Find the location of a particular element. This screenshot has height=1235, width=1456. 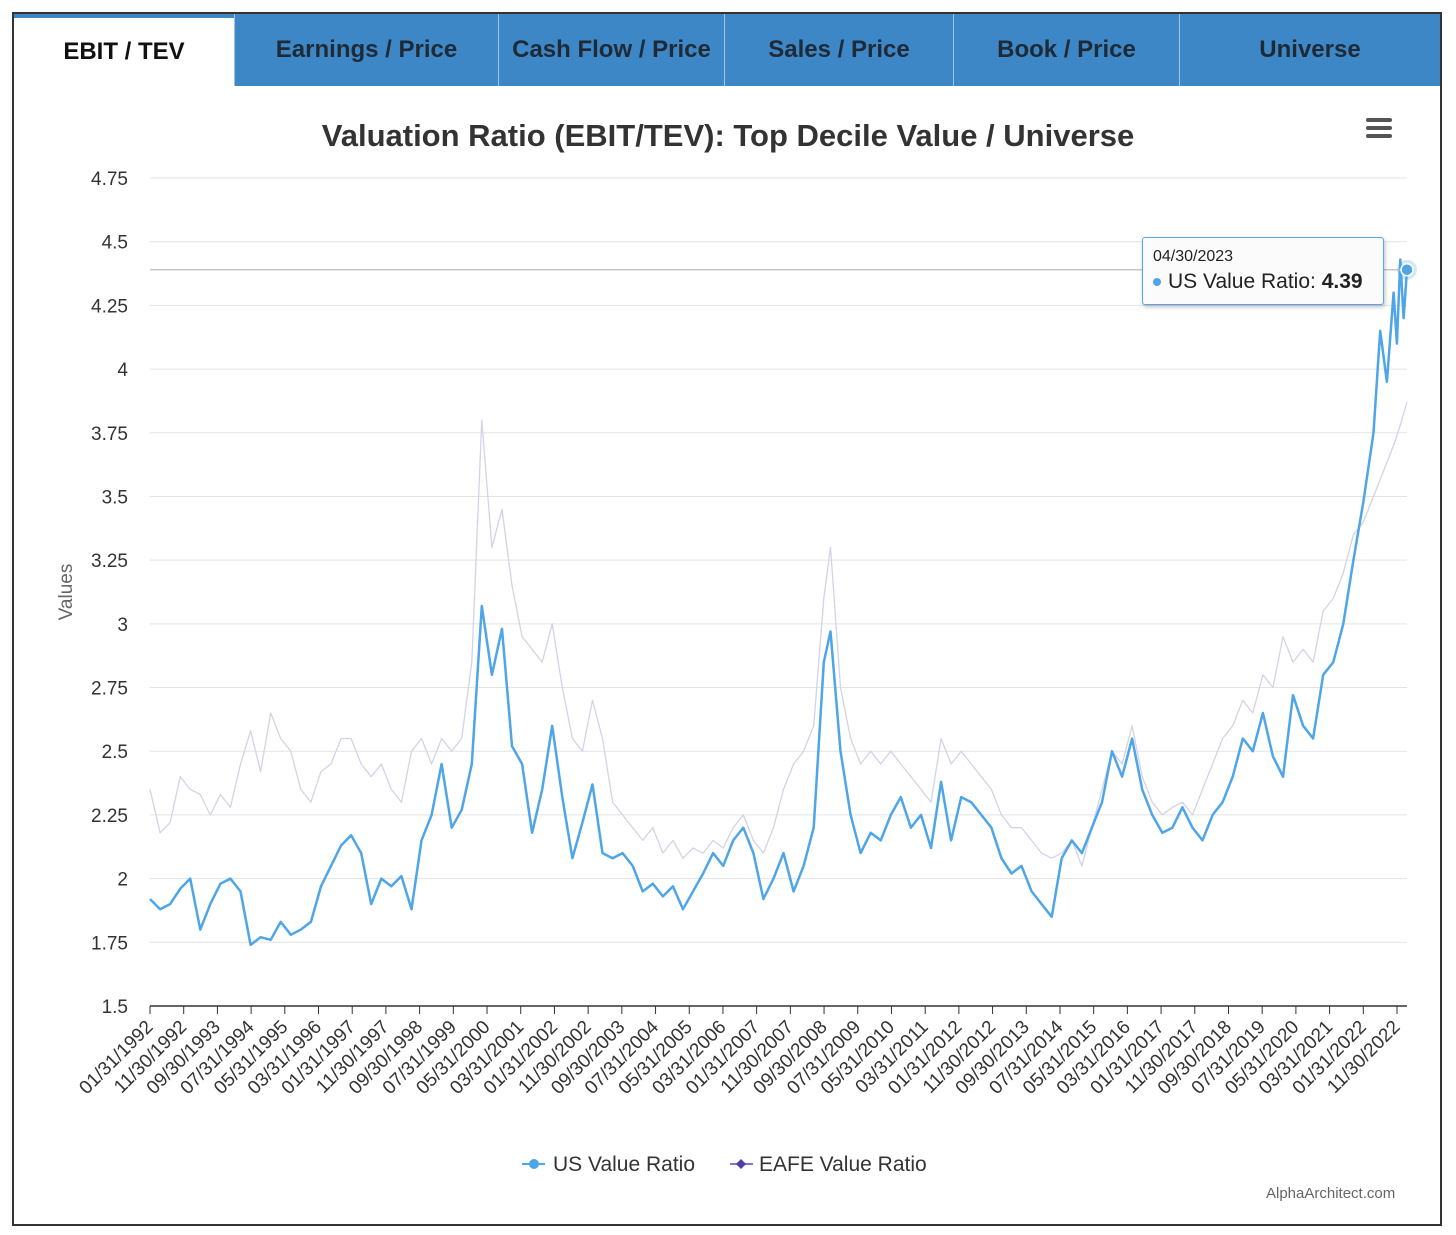

y-tick-label: 2.25 is located at coordinates (109, 816).